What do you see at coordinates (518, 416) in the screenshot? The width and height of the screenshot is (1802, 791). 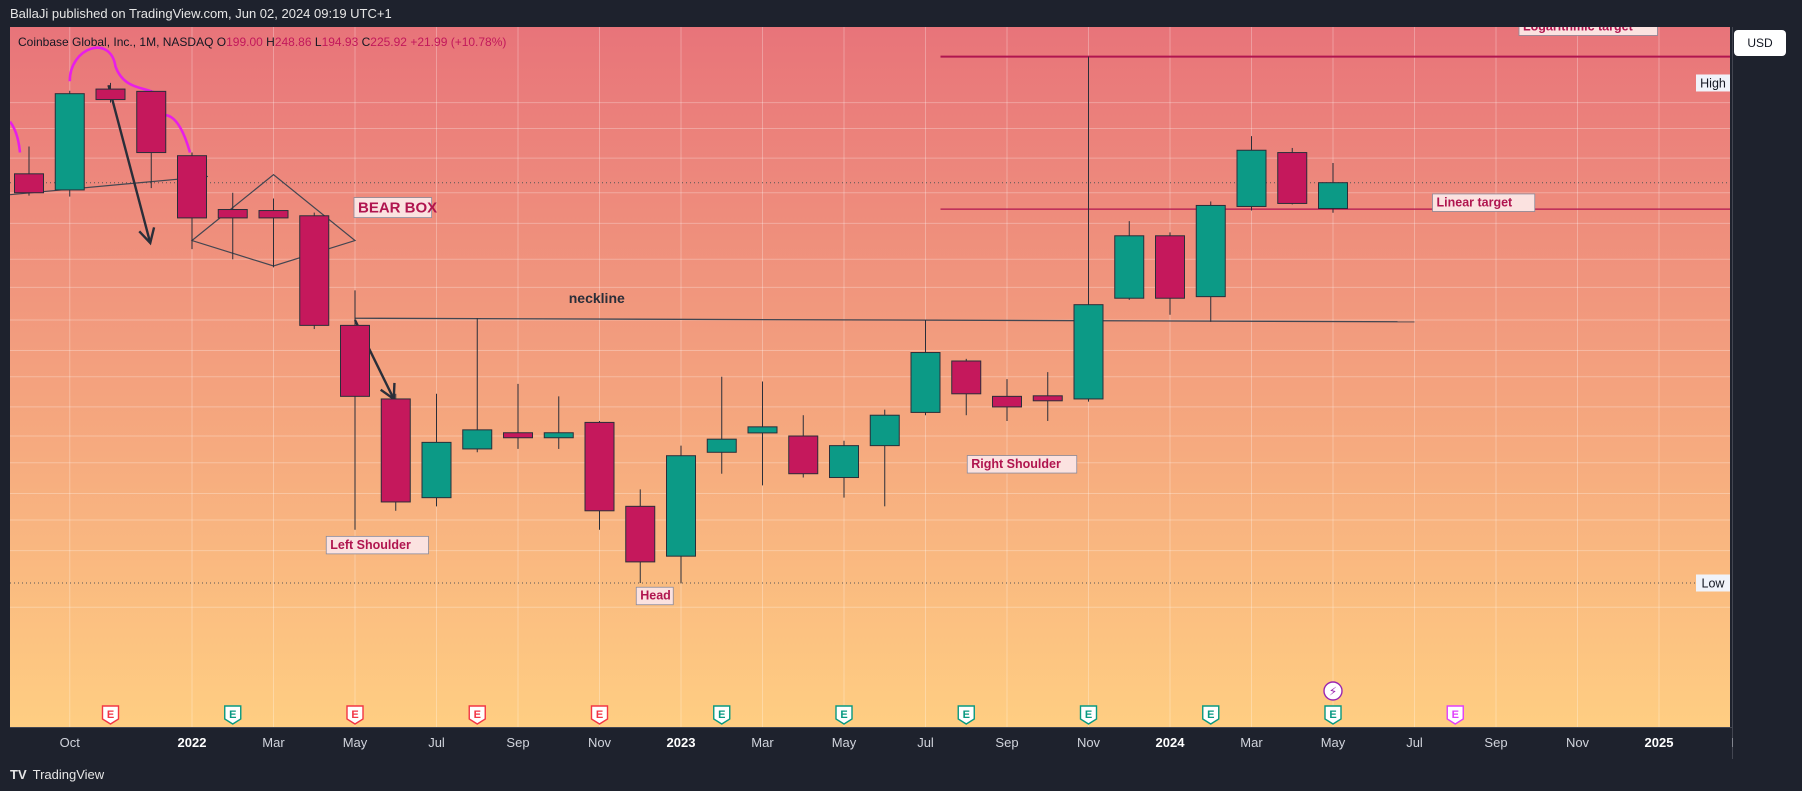 I see `candle-sep-2022` at bounding box center [518, 416].